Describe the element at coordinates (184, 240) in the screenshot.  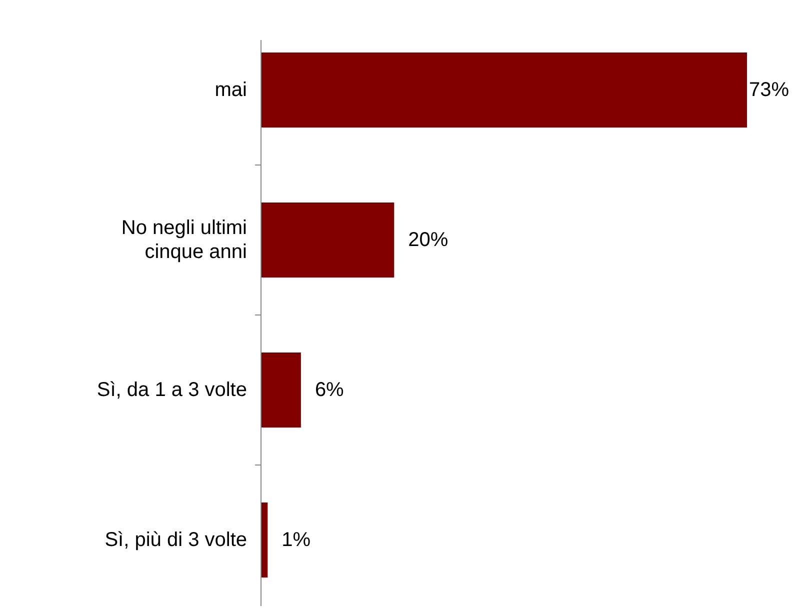
I see `y-tick-label: No negli ultimi cinque anni` at that location.